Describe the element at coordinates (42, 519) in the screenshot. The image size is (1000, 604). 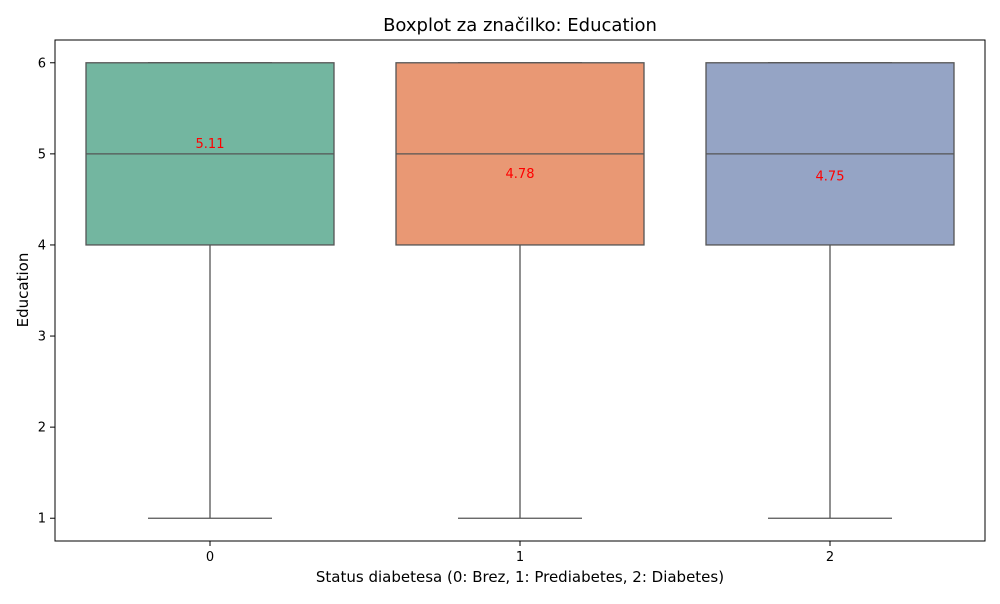
I see `y-tick-label: 1` at that location.